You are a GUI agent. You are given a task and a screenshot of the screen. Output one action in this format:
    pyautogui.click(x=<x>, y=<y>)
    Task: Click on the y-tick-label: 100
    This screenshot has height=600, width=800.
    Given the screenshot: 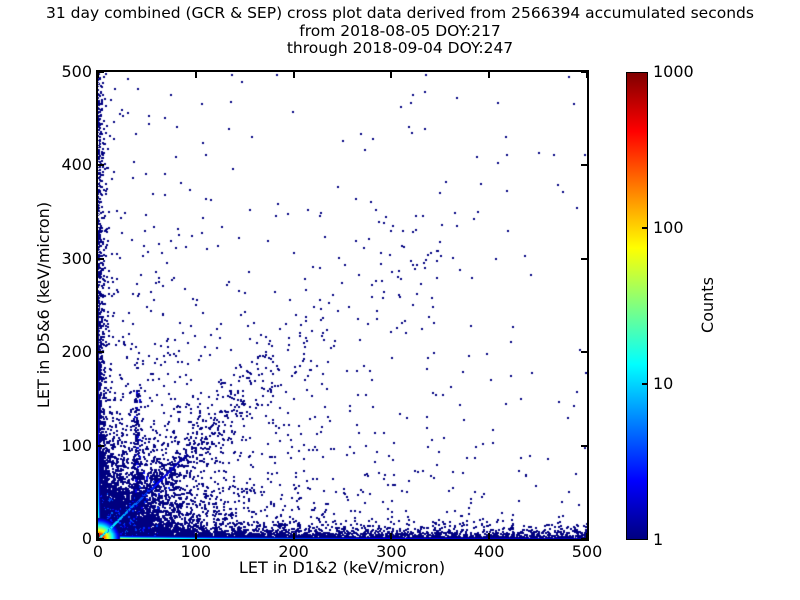 What is the action you would take?
    pyautogui.click(x=76, y=445)
    